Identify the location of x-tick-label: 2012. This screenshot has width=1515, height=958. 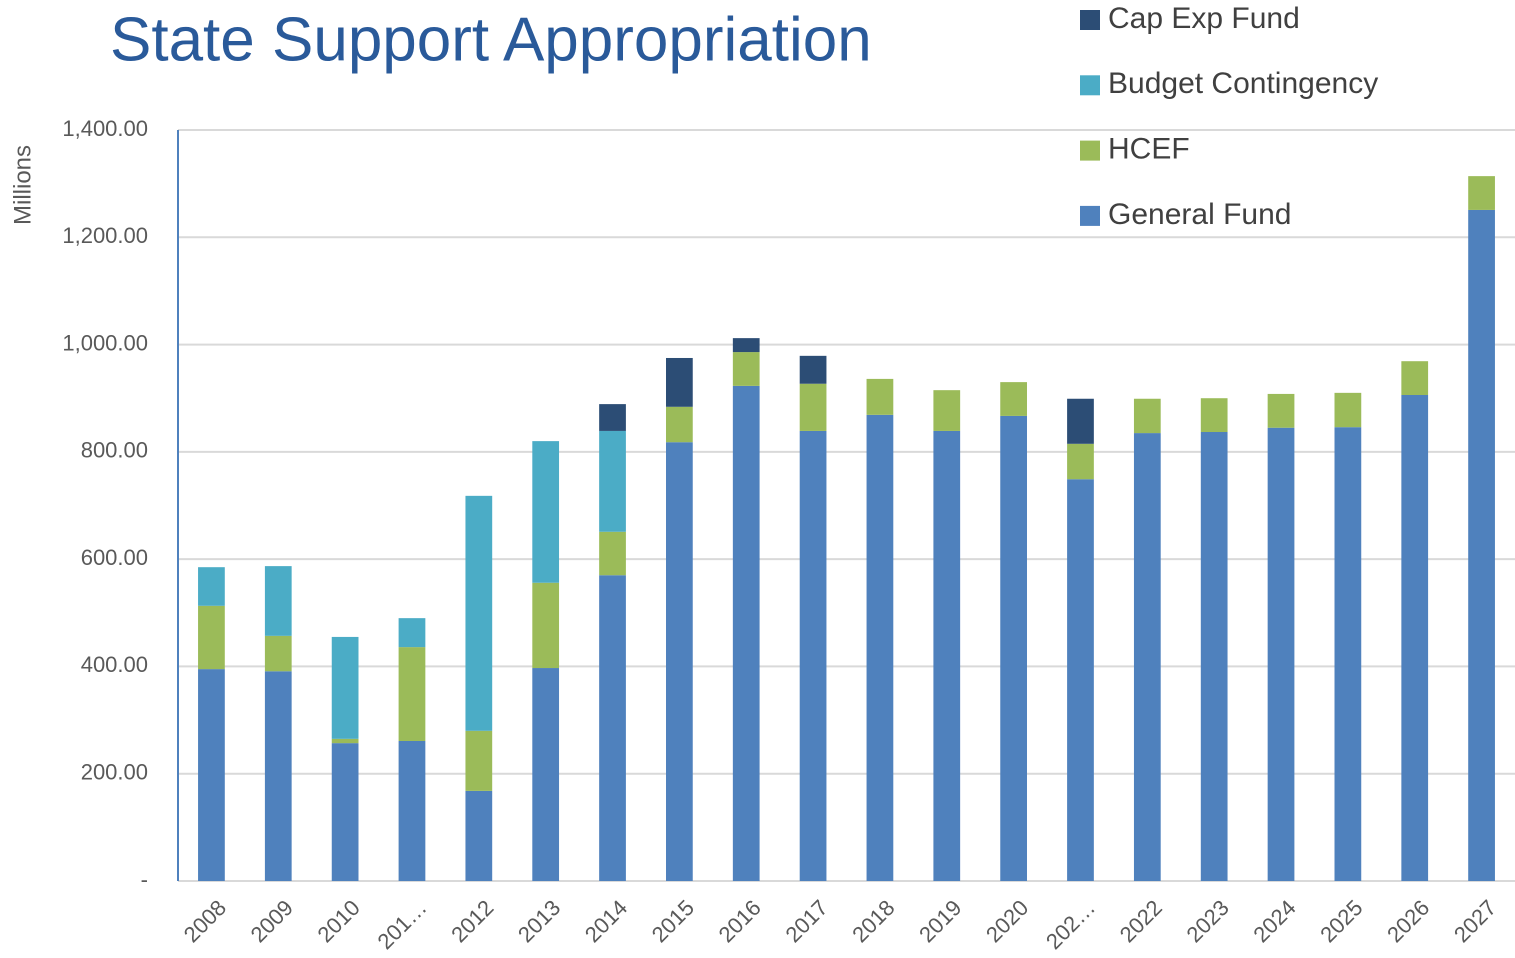
(472, 921).